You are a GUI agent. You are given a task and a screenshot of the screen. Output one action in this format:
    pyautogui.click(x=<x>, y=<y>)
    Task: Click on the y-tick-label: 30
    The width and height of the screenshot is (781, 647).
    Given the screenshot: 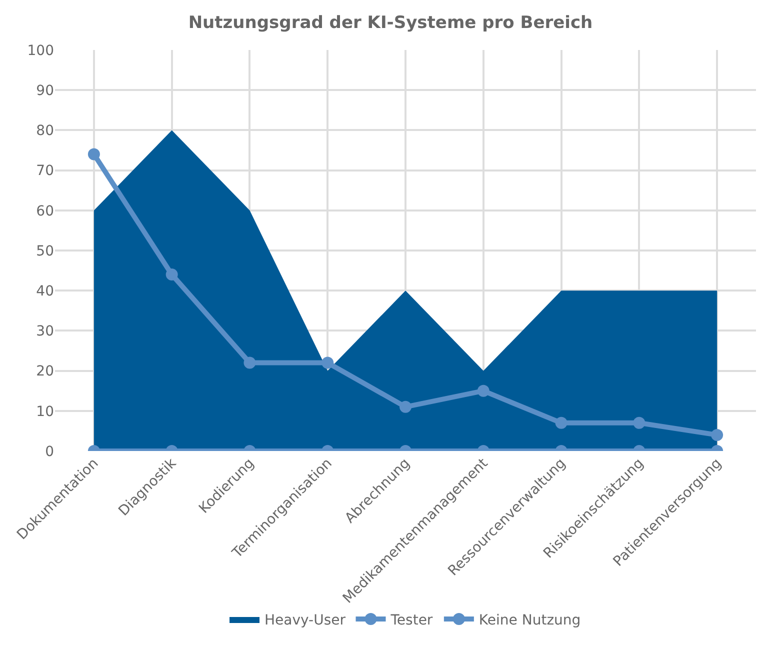 What is the action you would take?
    pyautogui.click(x=45, y=332)
    